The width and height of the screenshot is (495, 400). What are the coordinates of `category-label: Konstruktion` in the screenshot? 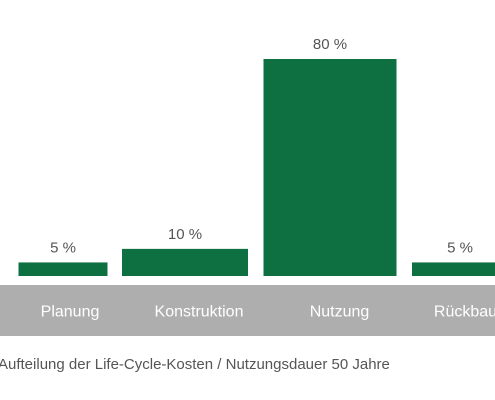 It's located at (199, 312).